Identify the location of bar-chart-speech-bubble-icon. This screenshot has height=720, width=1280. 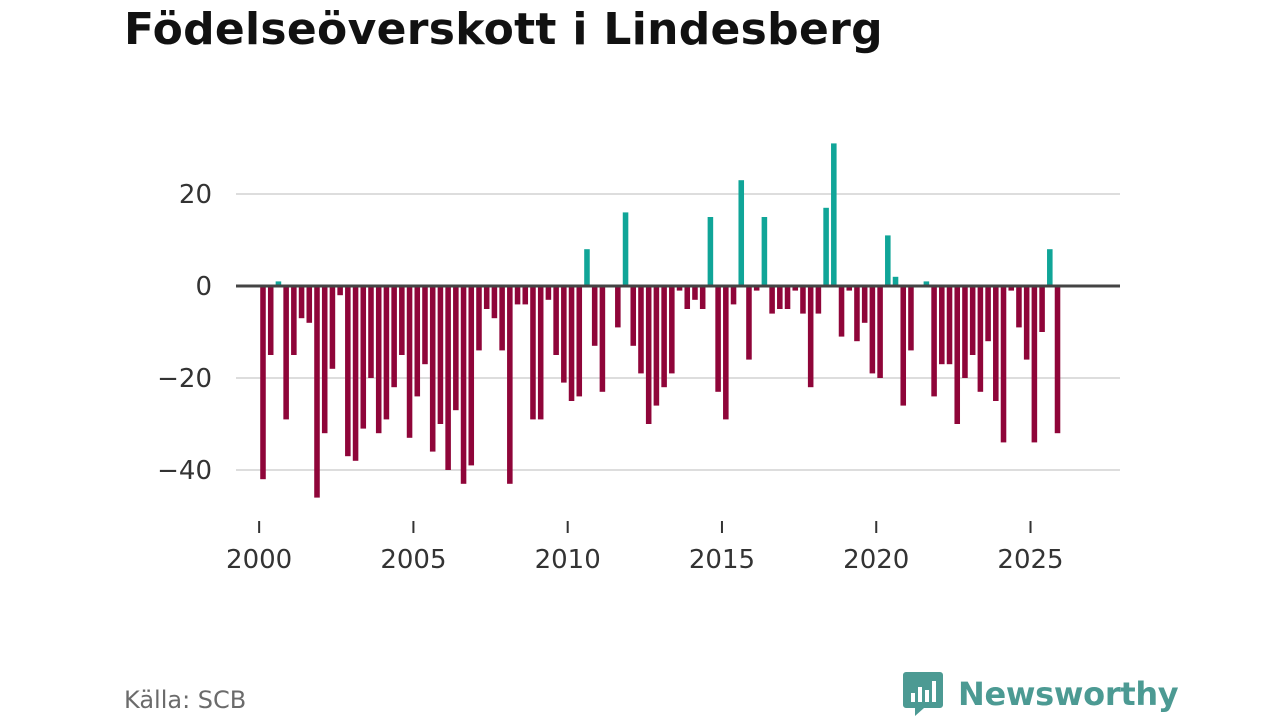
(923, 694).